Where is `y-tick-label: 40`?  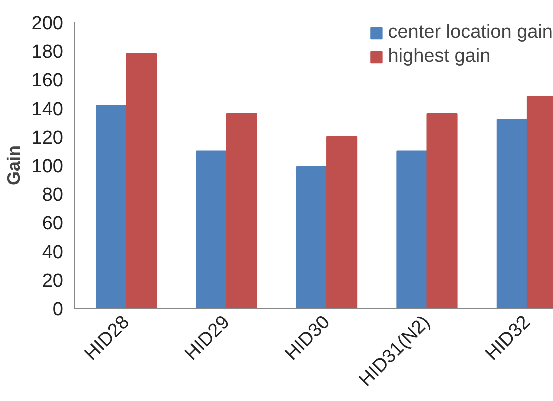 y-tick-label: 40 is located at coordinates (53, 253).